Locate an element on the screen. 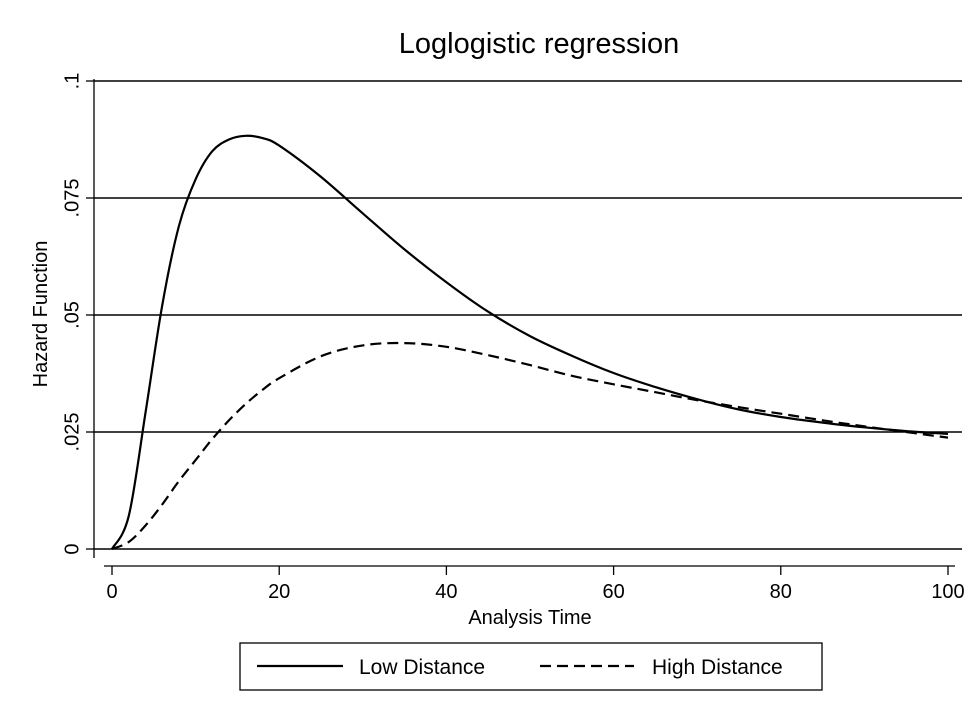 The height and width of the screenshot is (710, 976). legend-label-low-distance: Low Distance is located at coordinates (422, 667).